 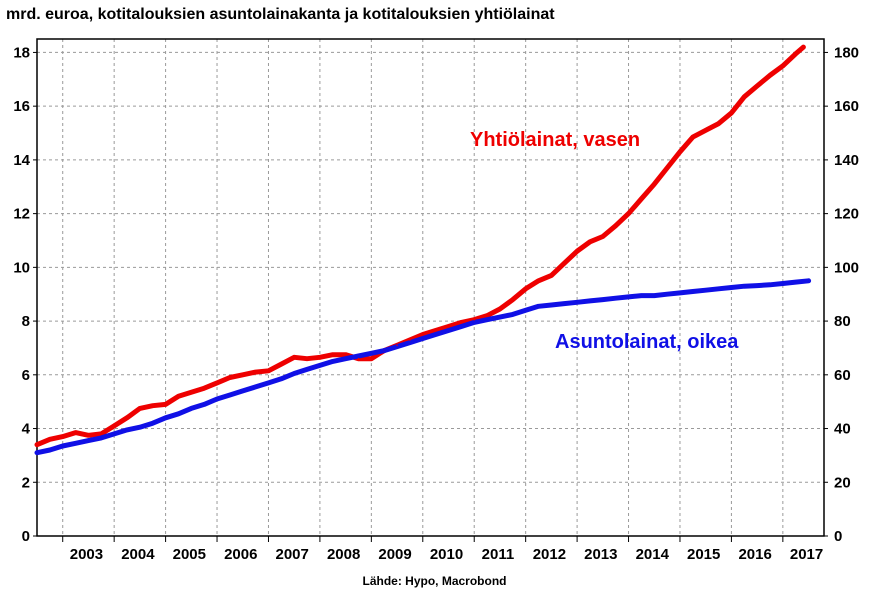 What do you see at coordinates (343, 554) in the screenshot?
I see `x-tick-label: 2008` at bounding box center [343, 554].